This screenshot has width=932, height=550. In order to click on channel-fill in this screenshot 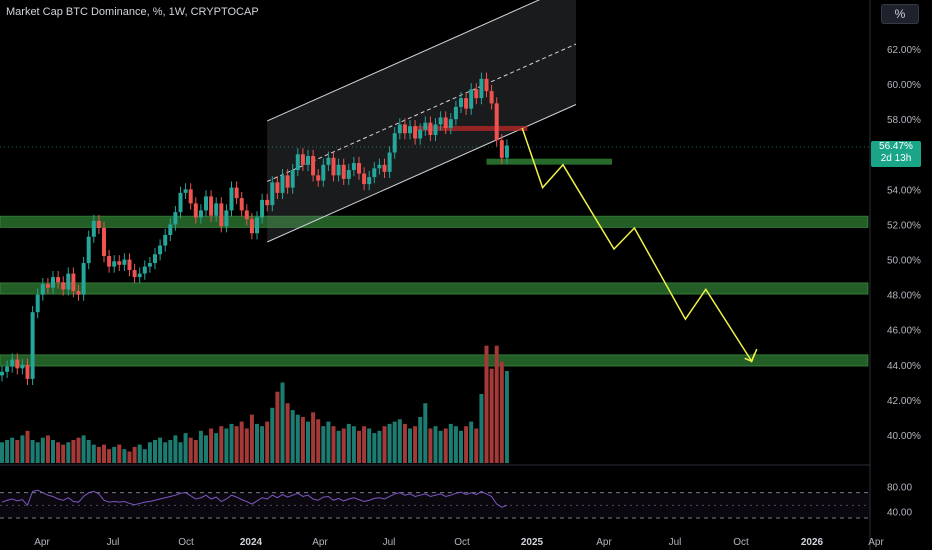, I will do `click(421, 121)`.